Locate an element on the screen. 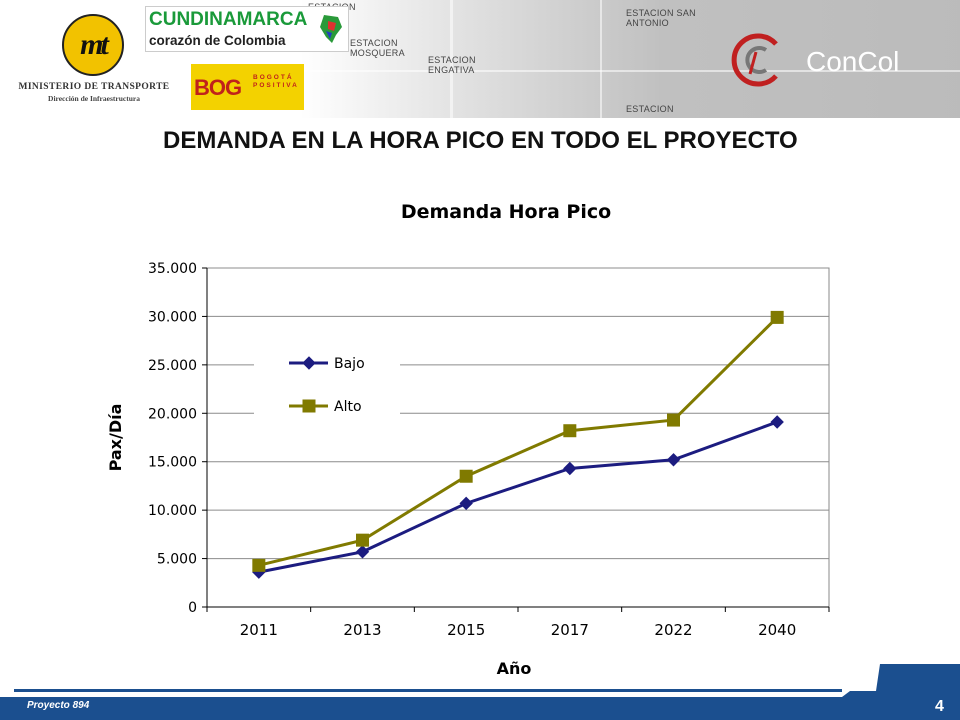 The image size is (960, 720). y-tick-label: 10.000 is located at coordinates (172, 511).